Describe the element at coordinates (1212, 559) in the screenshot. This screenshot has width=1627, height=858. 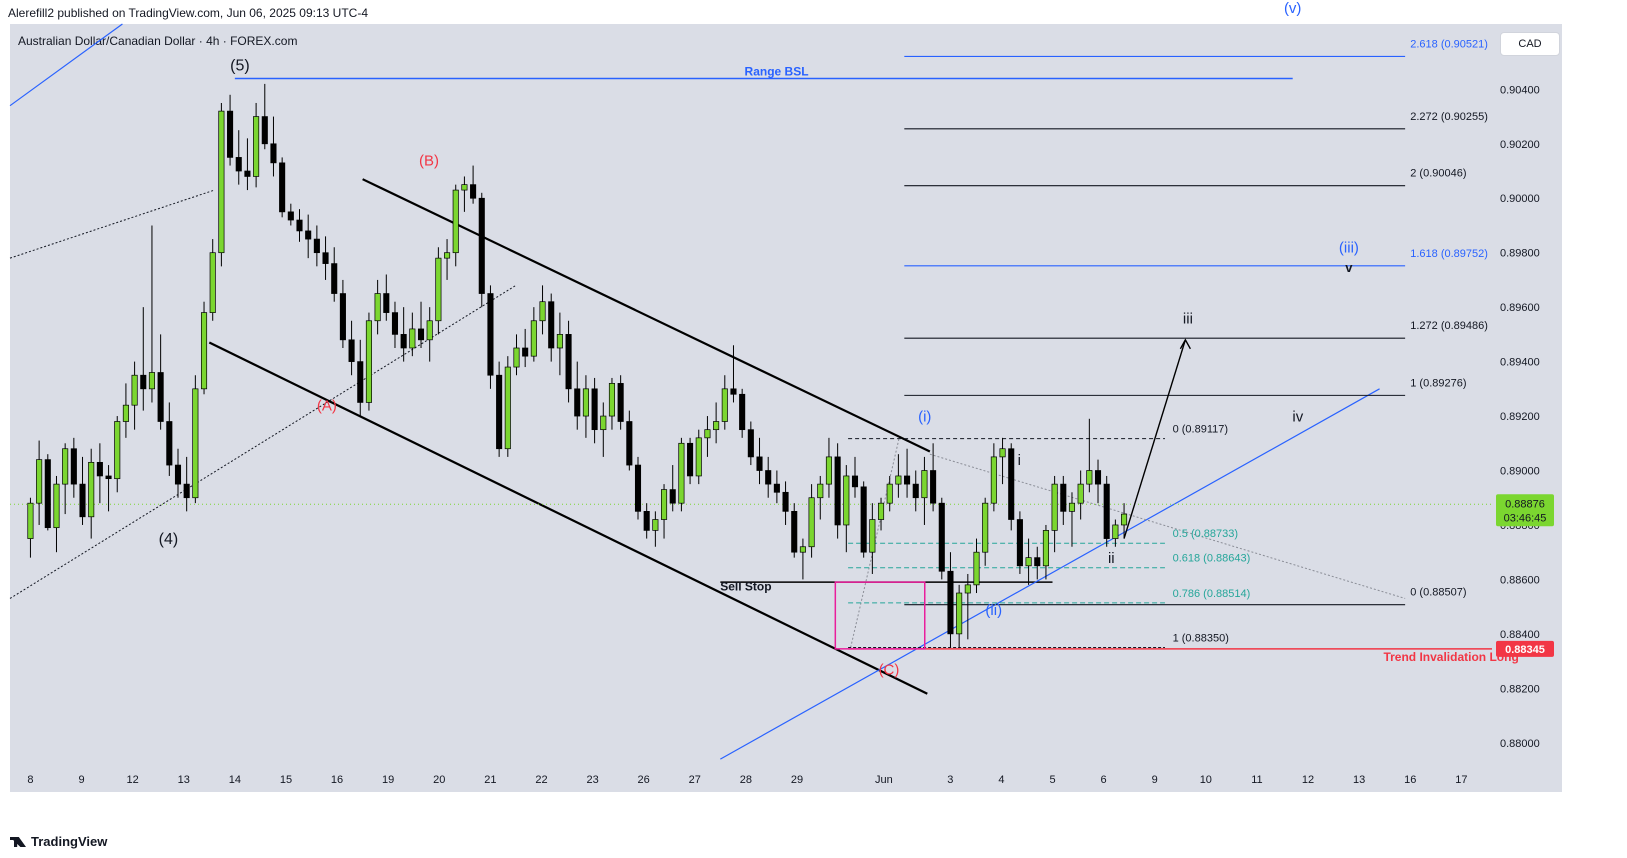
I see `fib-retracement-label: 0.618 (0.88643)` at that location.